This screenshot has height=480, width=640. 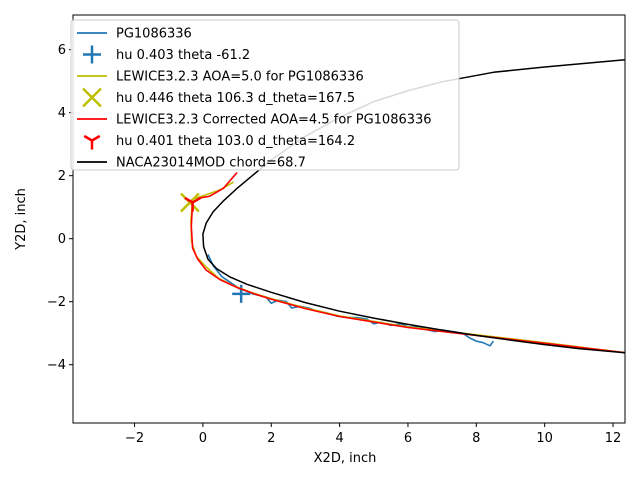 I want to click on legend-entry-label: LEWICE3.2.3 AOA=5.0 for PG1086336, so click(x=240, y=77).